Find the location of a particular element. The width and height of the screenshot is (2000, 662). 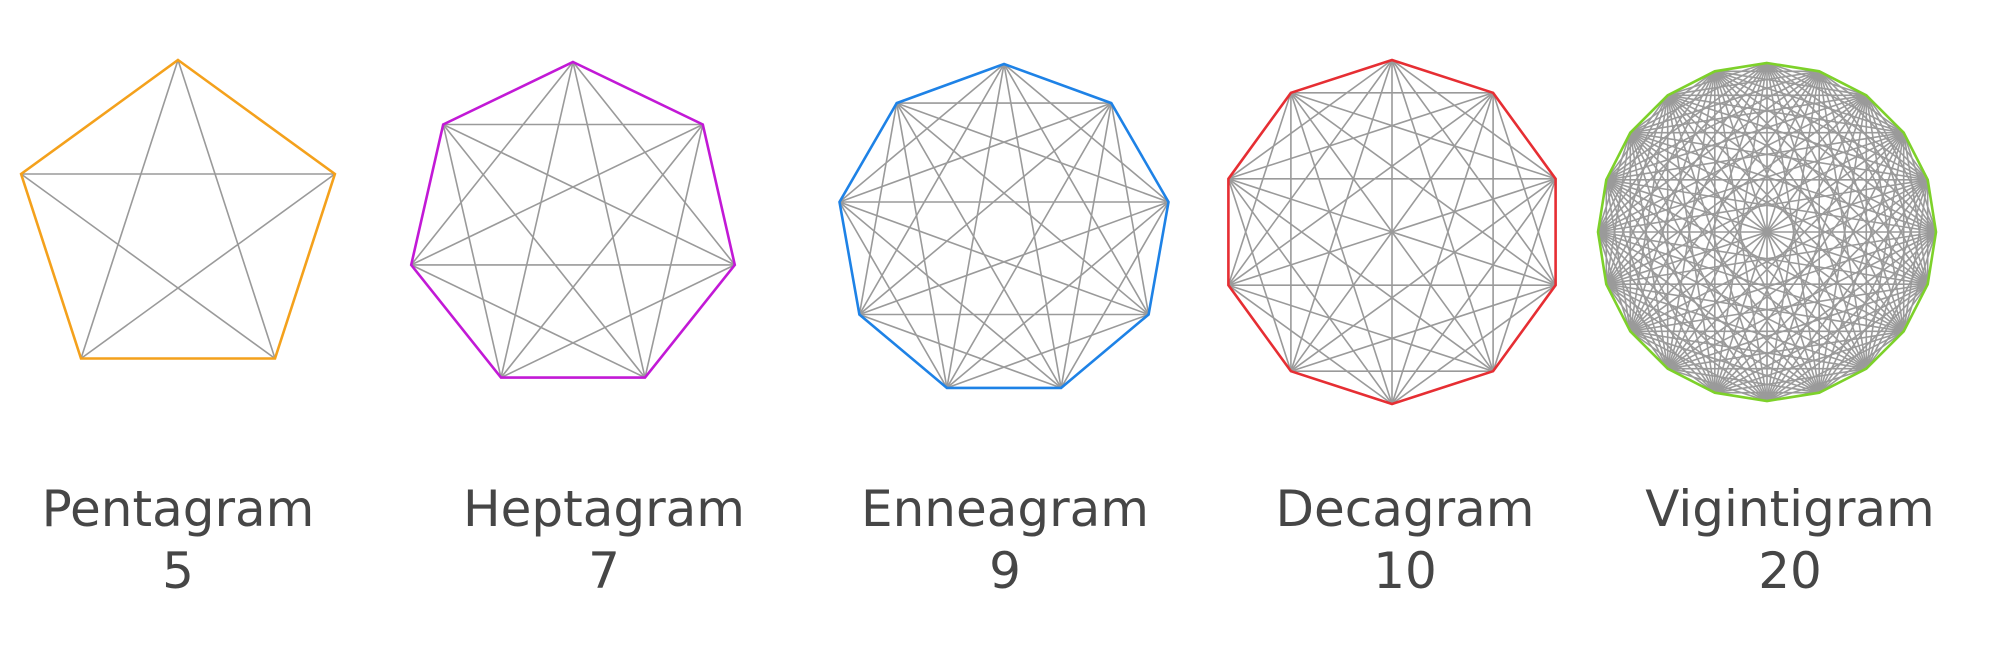

vigintigram-figure is located at coordinates (1767, 232).